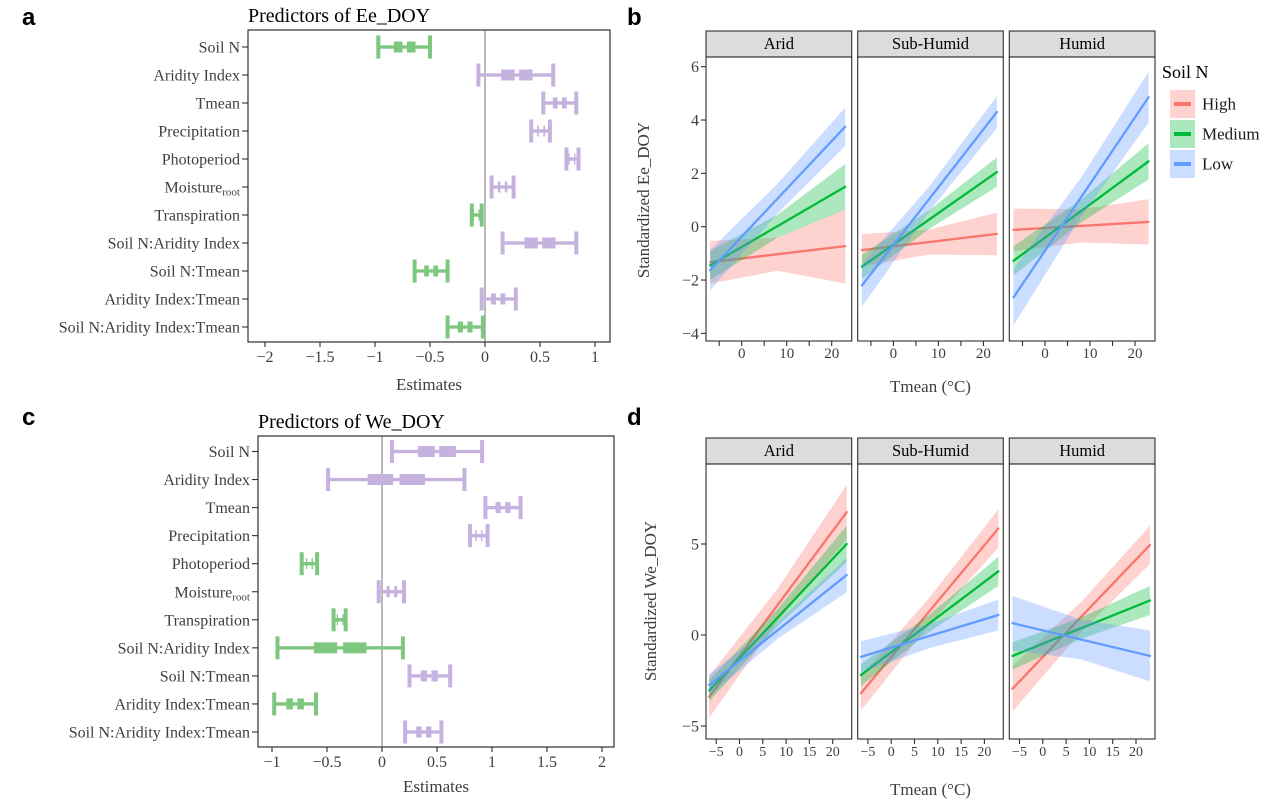  I want to click on x-tick-label: 15, so click(809, 752).